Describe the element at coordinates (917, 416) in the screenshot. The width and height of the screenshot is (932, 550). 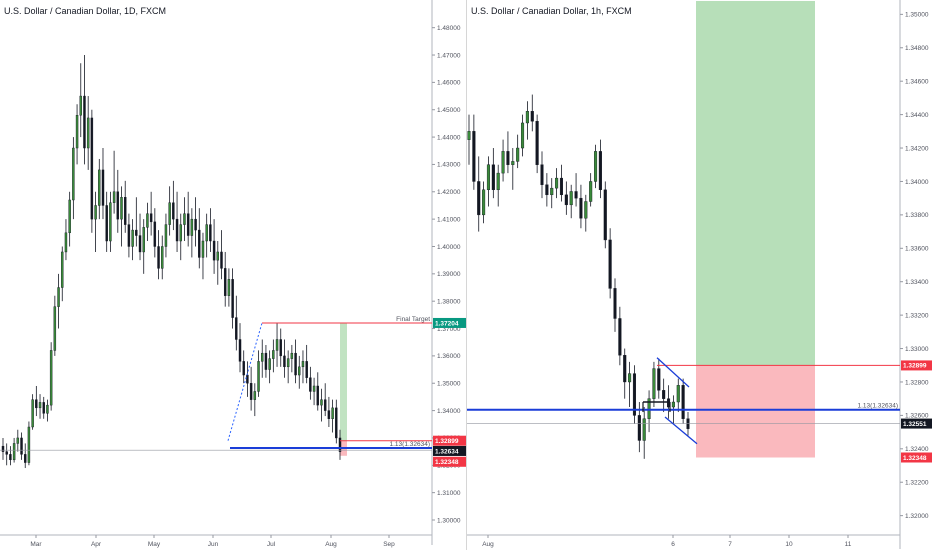
I see `y-tick-label: 1.32600` at that location.